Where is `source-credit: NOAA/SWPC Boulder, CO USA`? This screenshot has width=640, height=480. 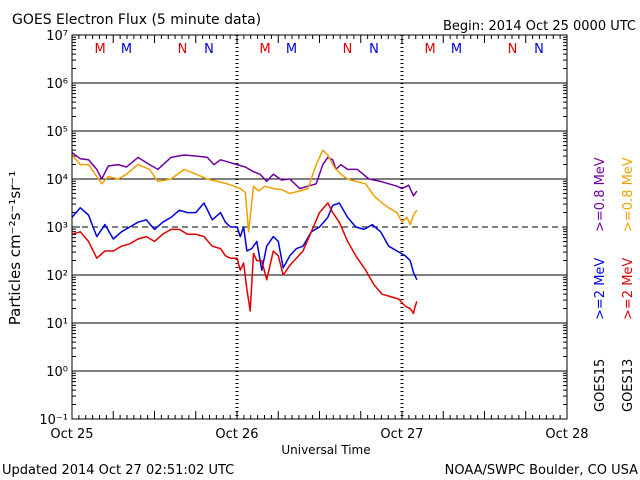
source-credit: NOAA/SWPC Boulder, CO USA is located at coordinates (541, 470).